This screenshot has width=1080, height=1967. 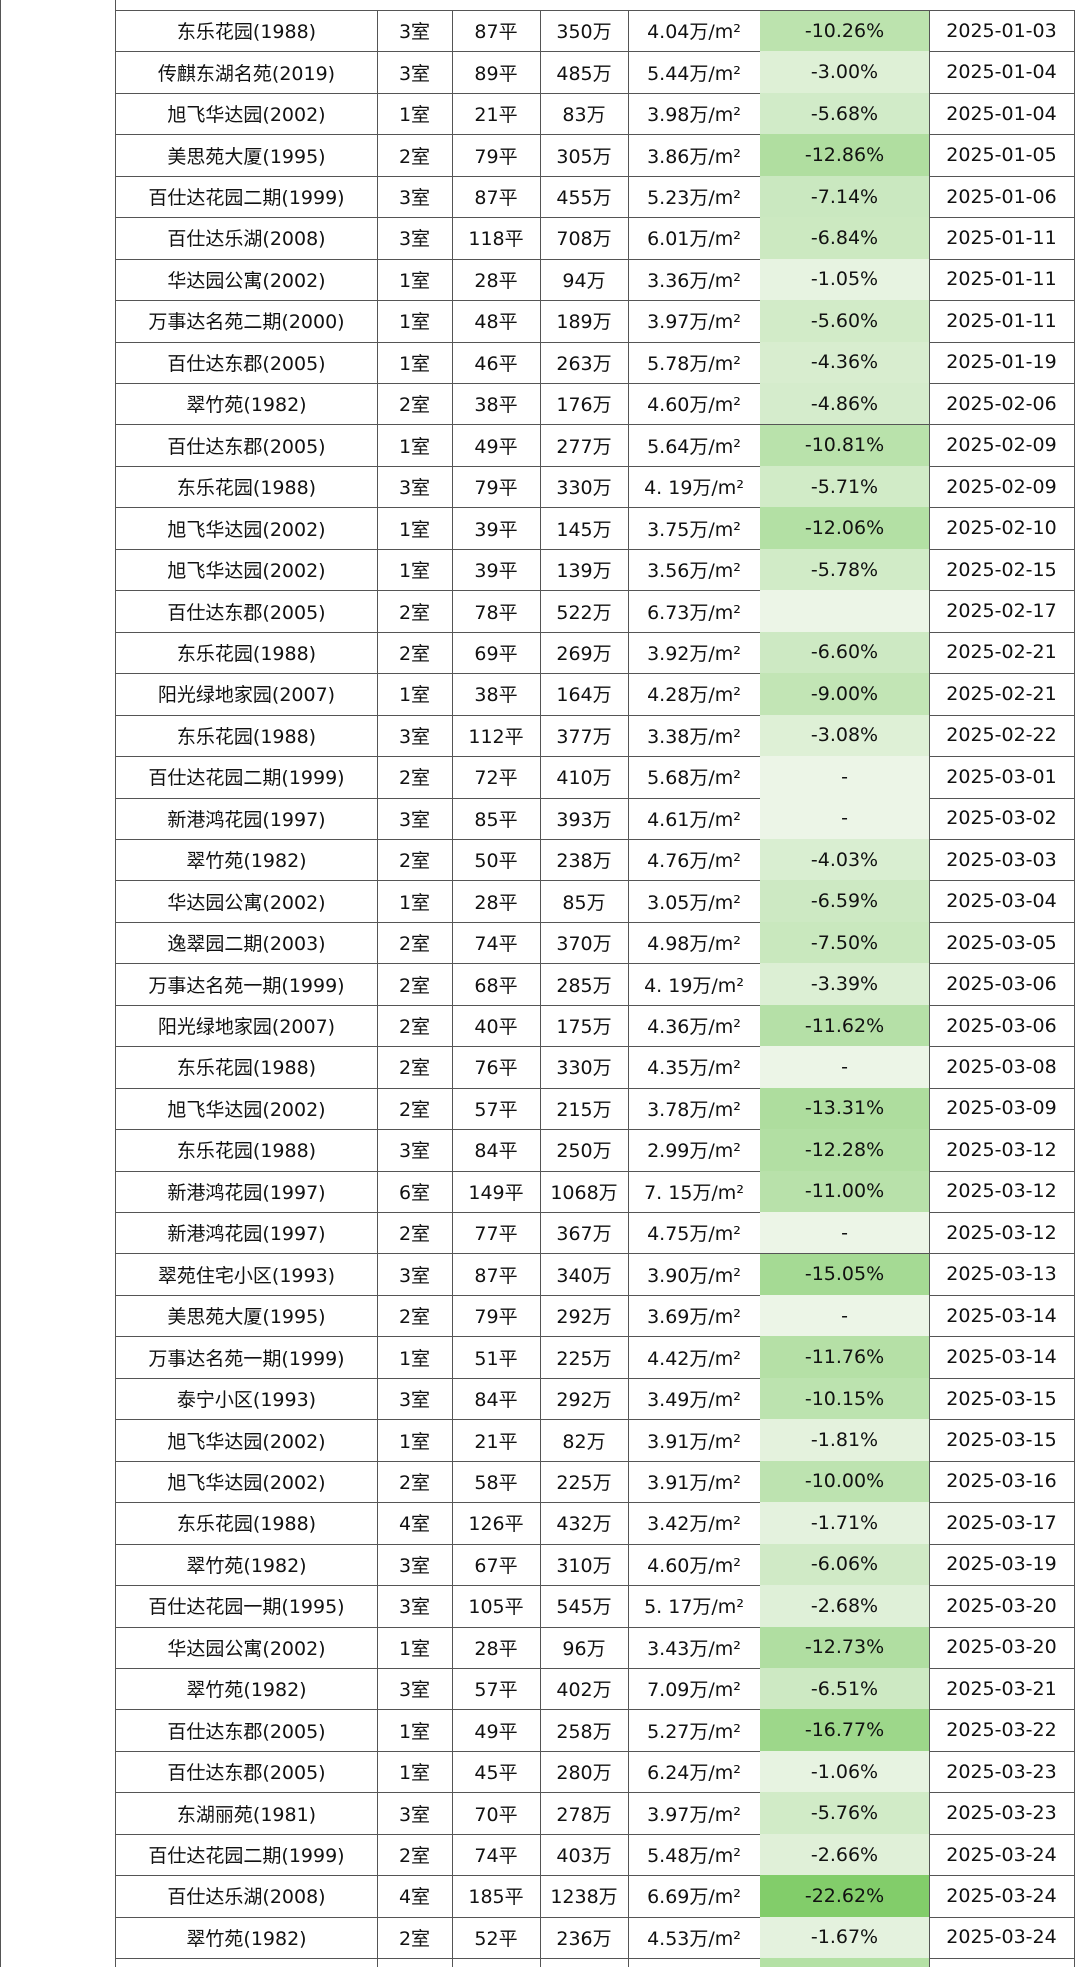 What do you see at coordinates (595, 10) in the screenshot?
I see `table-top-border` at bounding box center [595, 10].